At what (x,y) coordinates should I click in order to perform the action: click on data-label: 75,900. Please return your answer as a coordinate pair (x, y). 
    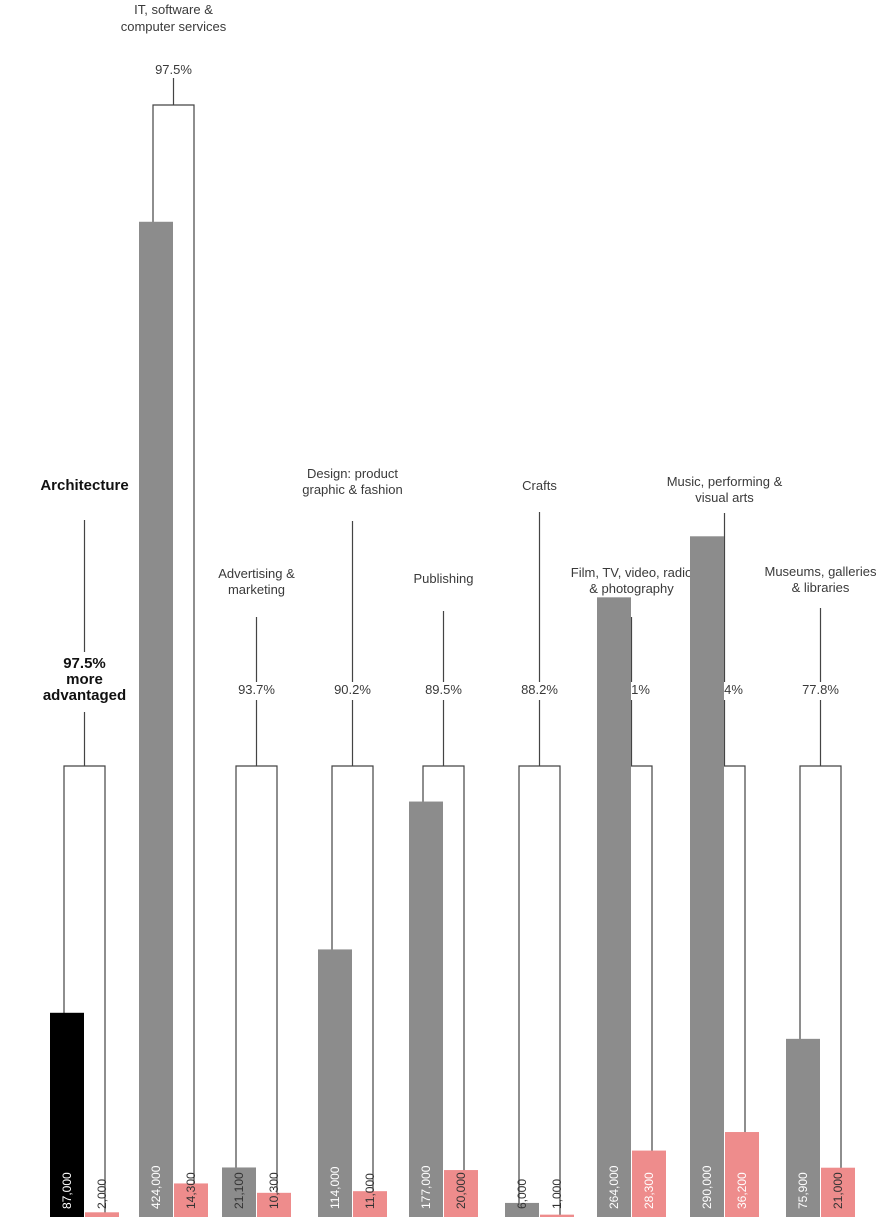
    Looking at the image, I should click on (803, 1190).